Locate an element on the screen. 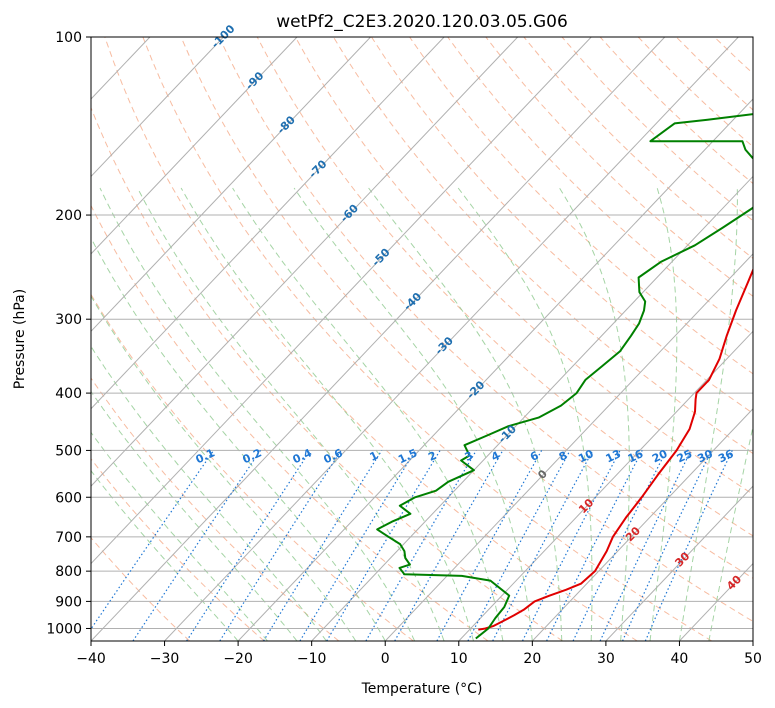 The width and height of the screenshot is (775, 708). y-tick-label: 800 is located at coordinates (68, 572).